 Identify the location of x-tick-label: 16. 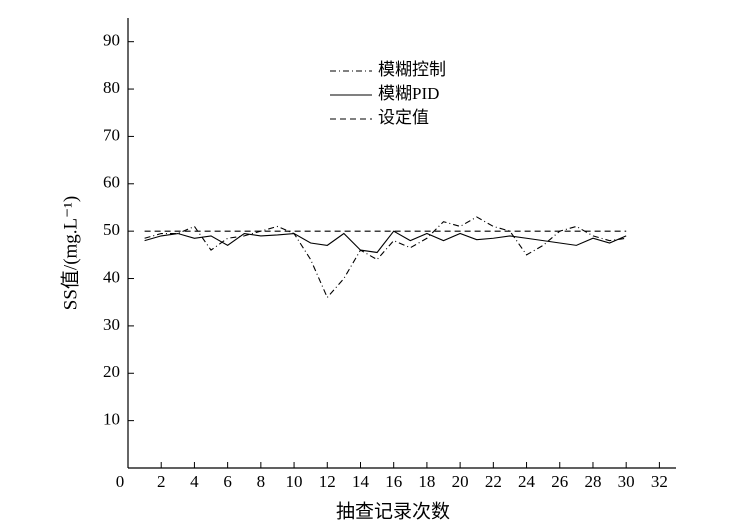
(393, 481).